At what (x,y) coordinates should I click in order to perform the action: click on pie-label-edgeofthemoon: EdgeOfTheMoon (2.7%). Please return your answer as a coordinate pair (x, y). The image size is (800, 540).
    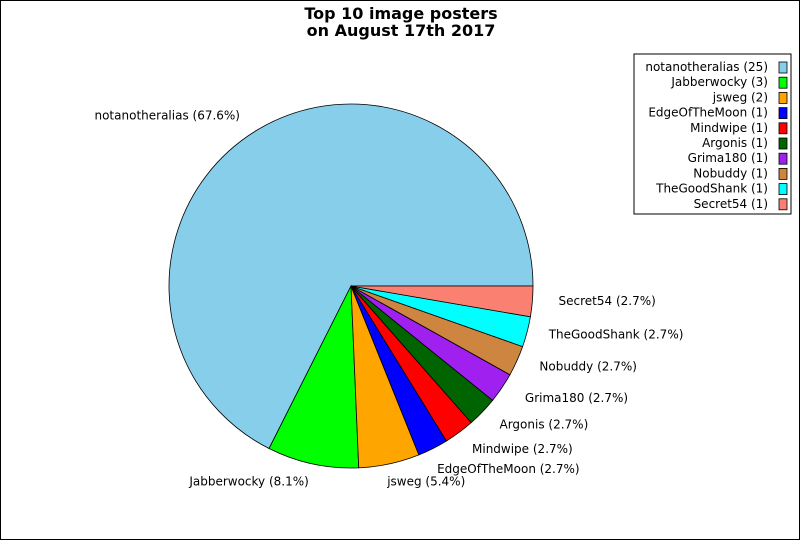
    Looking at the image, I should click on (508, 469).